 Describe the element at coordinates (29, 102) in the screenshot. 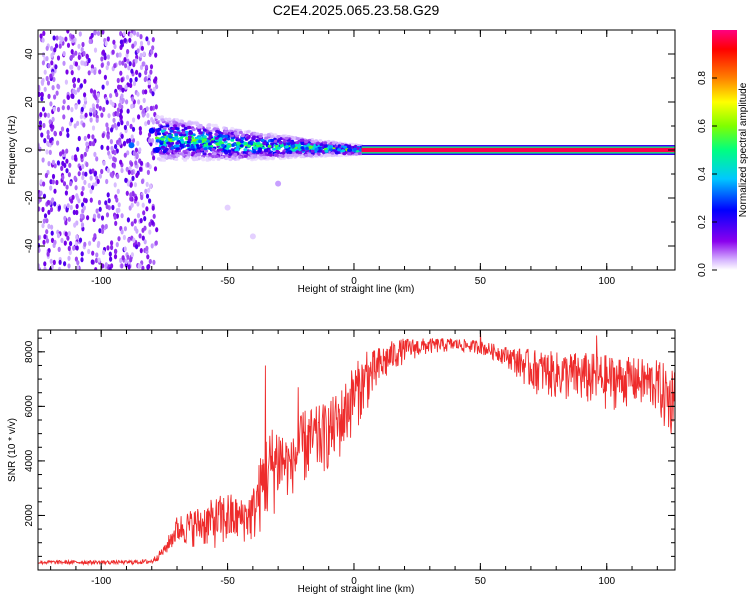

I see `y-tick-label: 20` at that location.